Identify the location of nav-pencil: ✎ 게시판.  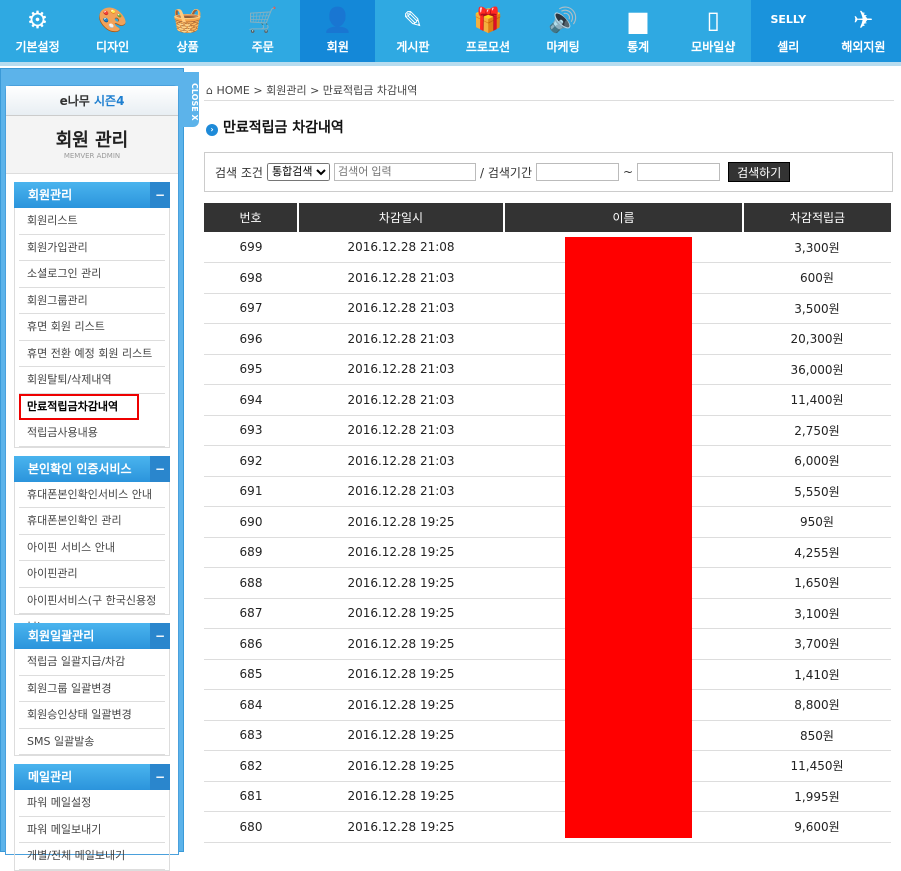
(412, 31).